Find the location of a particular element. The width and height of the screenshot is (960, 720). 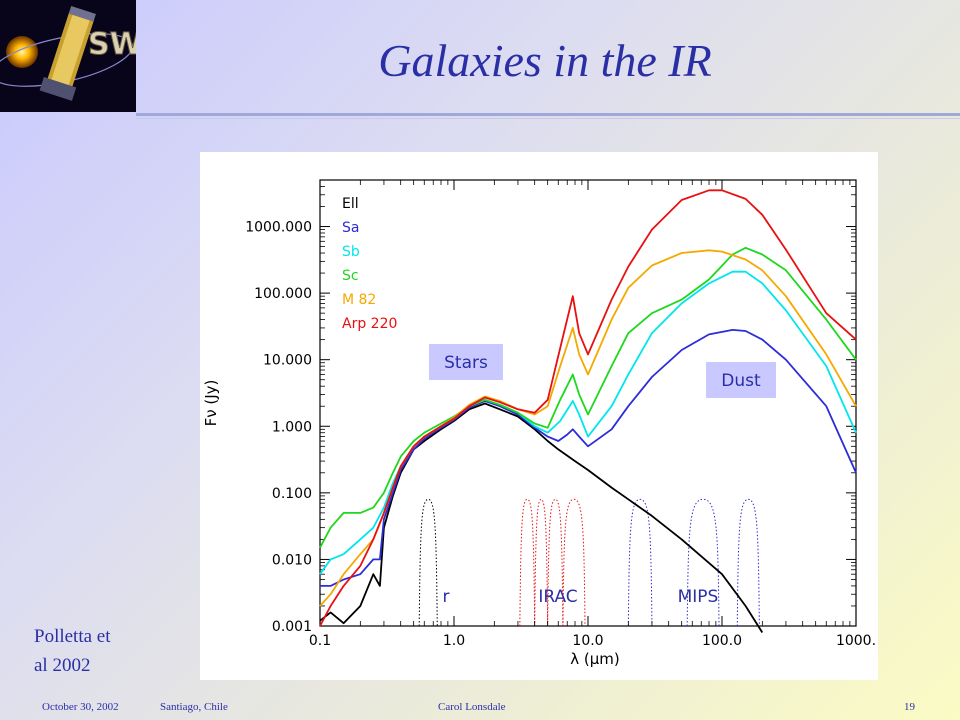

legend-entry: M 82 is located at coordinates (359, 300).